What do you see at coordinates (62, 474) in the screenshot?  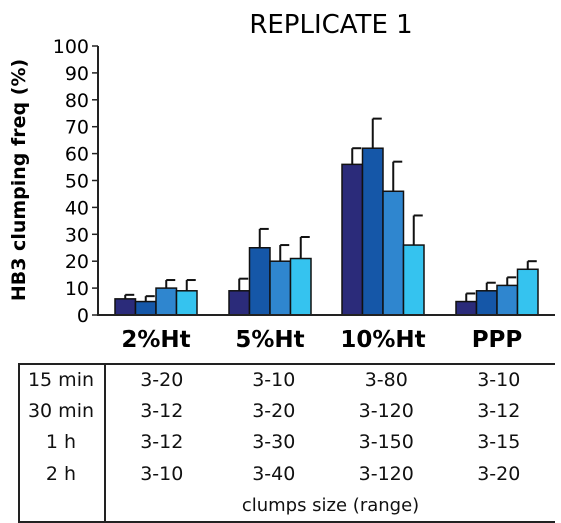 I see `time-label: 2 h` at bounding box center [62, 474].